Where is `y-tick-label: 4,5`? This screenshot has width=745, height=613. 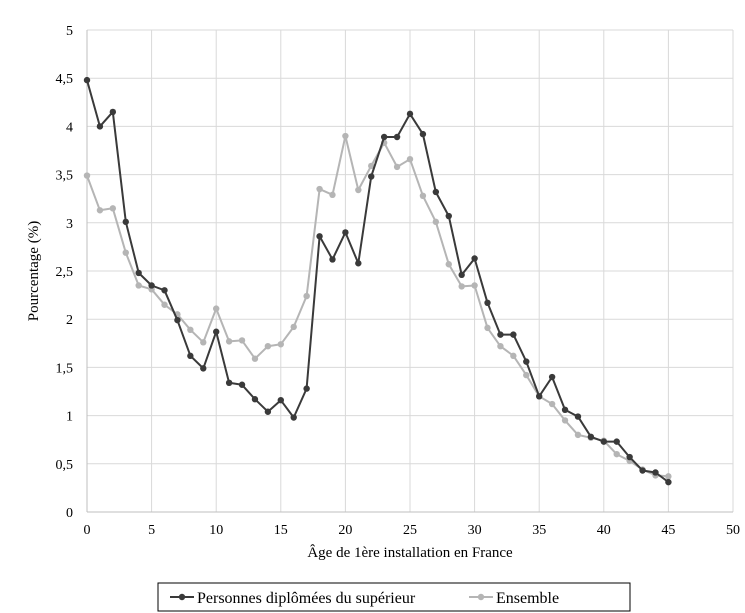 y-tick-label: 4,5 is located at coordinates (65, 79).